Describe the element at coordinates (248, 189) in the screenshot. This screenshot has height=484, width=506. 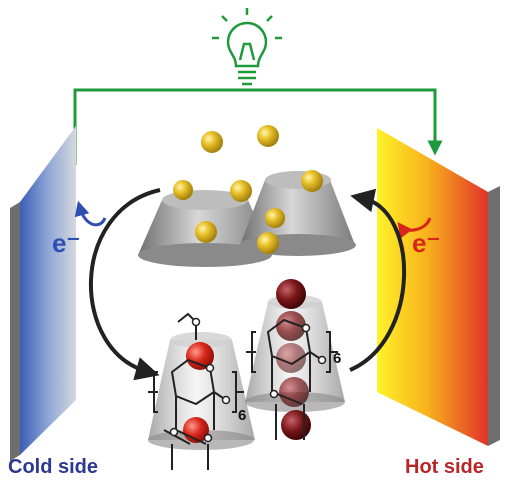
I see `gold-particles` at that location.